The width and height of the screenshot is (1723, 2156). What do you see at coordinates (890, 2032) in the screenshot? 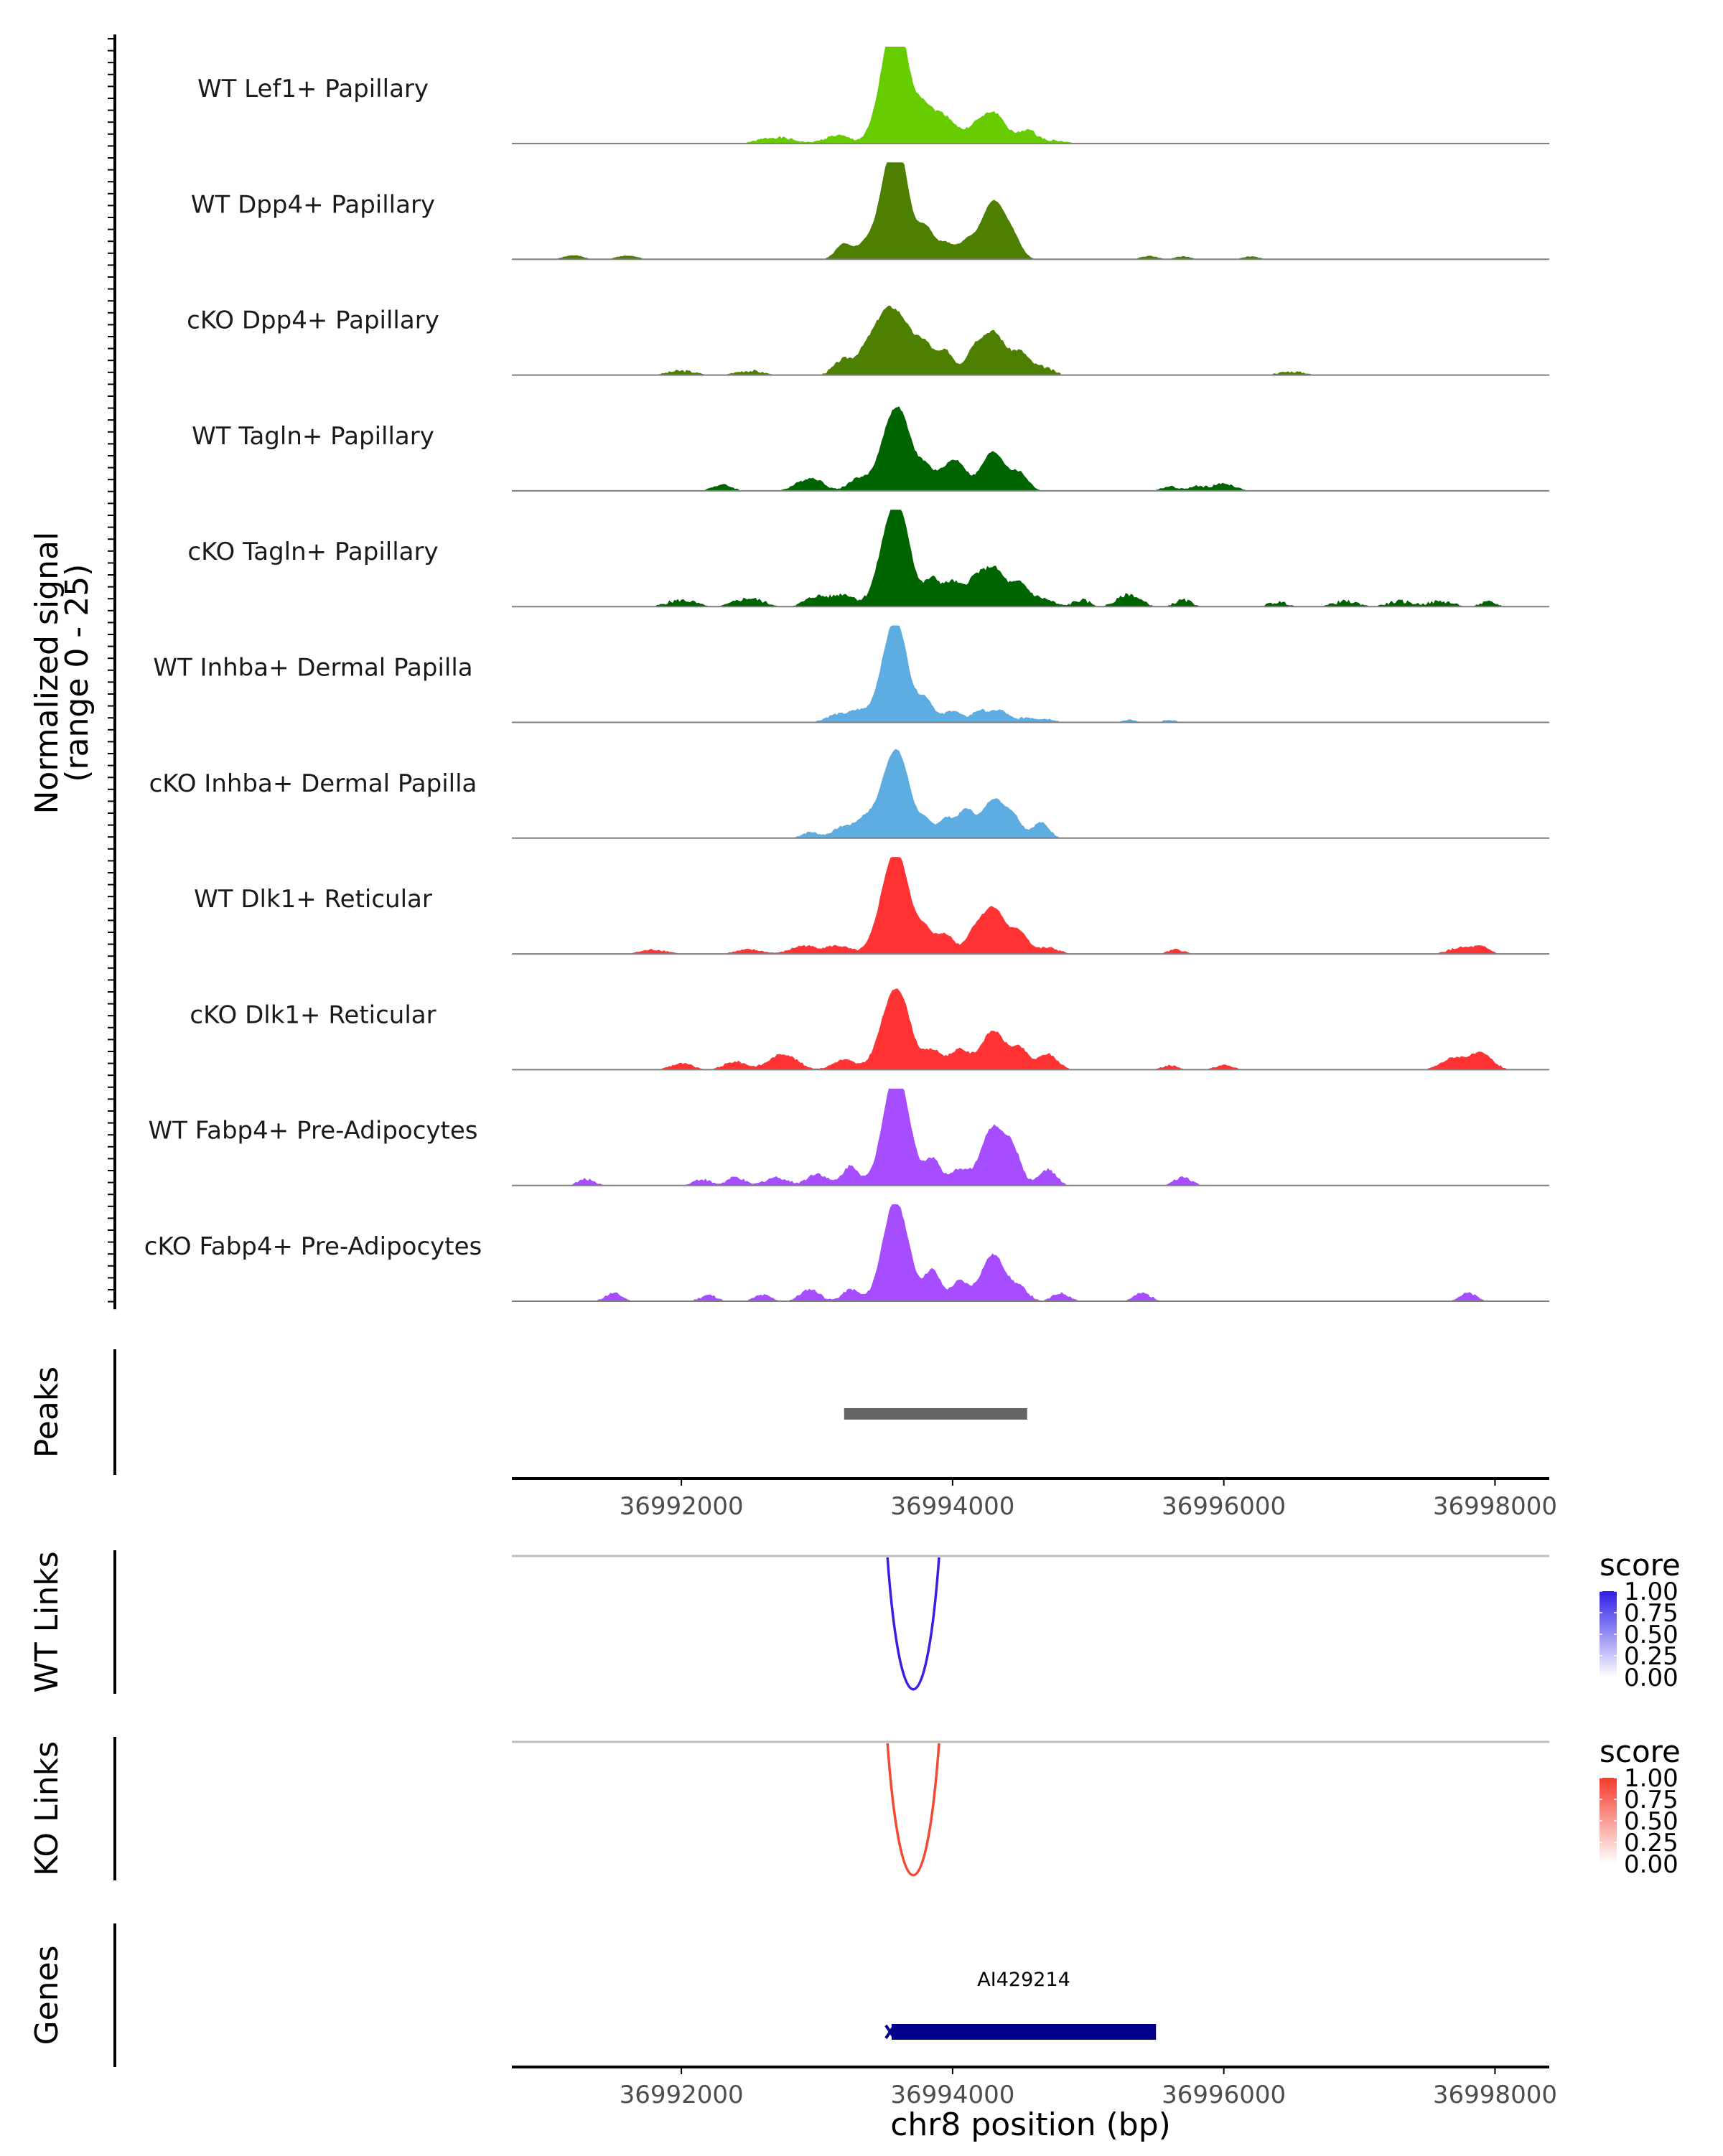
I see `gene-strand-marker` at bounding box center [890, 2032].